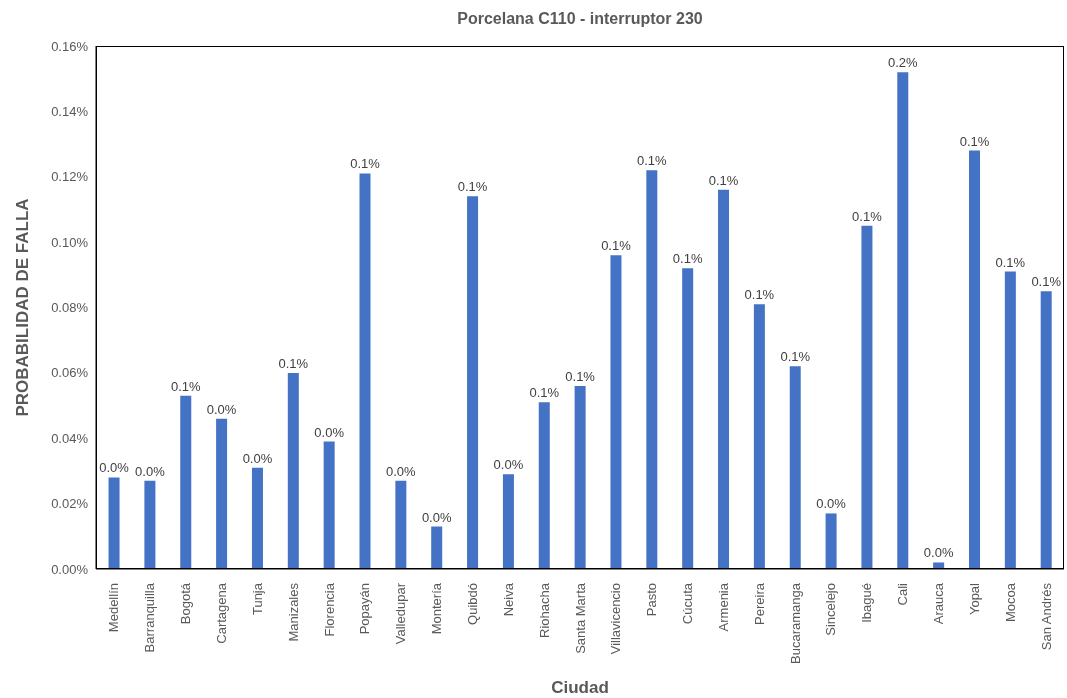 Image resolution: width=1067 pixels, height=698 pixels. What do you see at coordinates (70, 569) in the screenshot?
I see `y-tick-label: 0.00%` at bounding box center [70, 569].